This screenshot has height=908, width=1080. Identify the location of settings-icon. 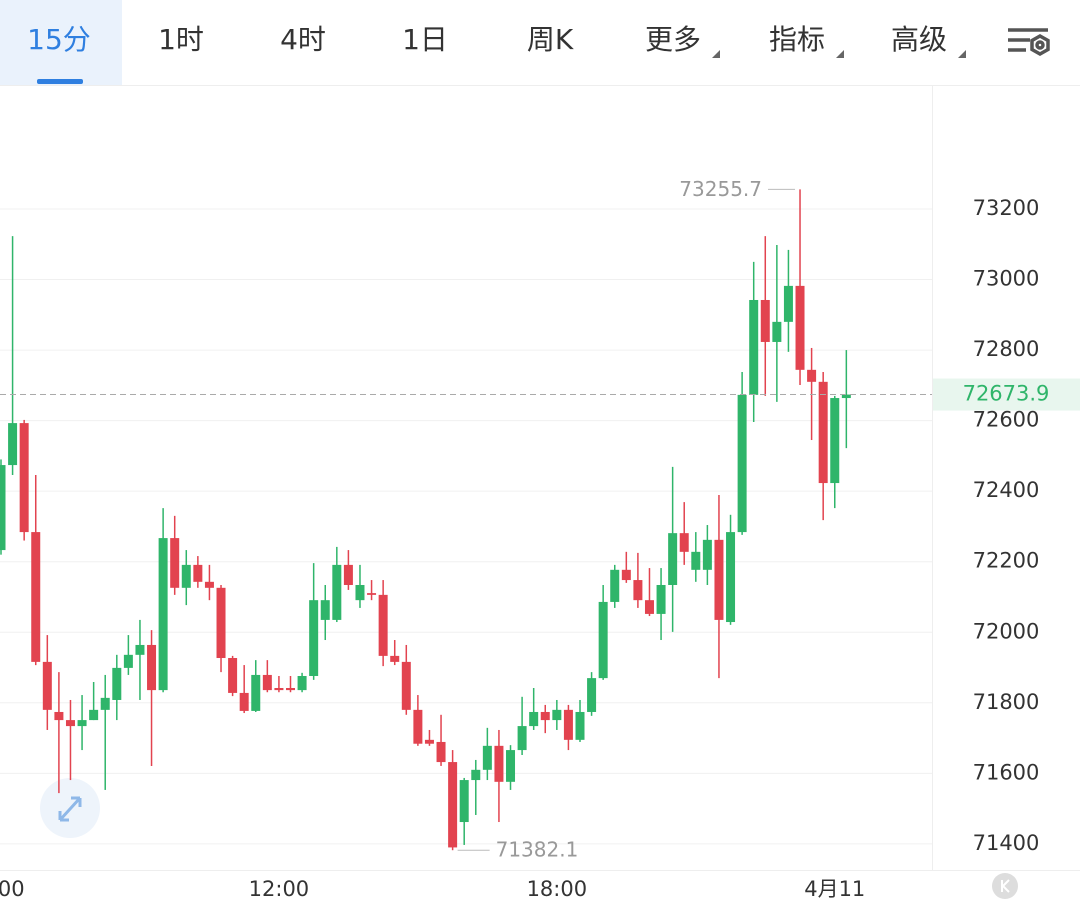
(1029, 42).